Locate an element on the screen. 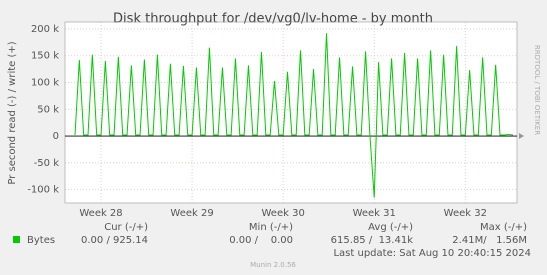  y-tick-label: 50 k is located at coordinates (48, 109).